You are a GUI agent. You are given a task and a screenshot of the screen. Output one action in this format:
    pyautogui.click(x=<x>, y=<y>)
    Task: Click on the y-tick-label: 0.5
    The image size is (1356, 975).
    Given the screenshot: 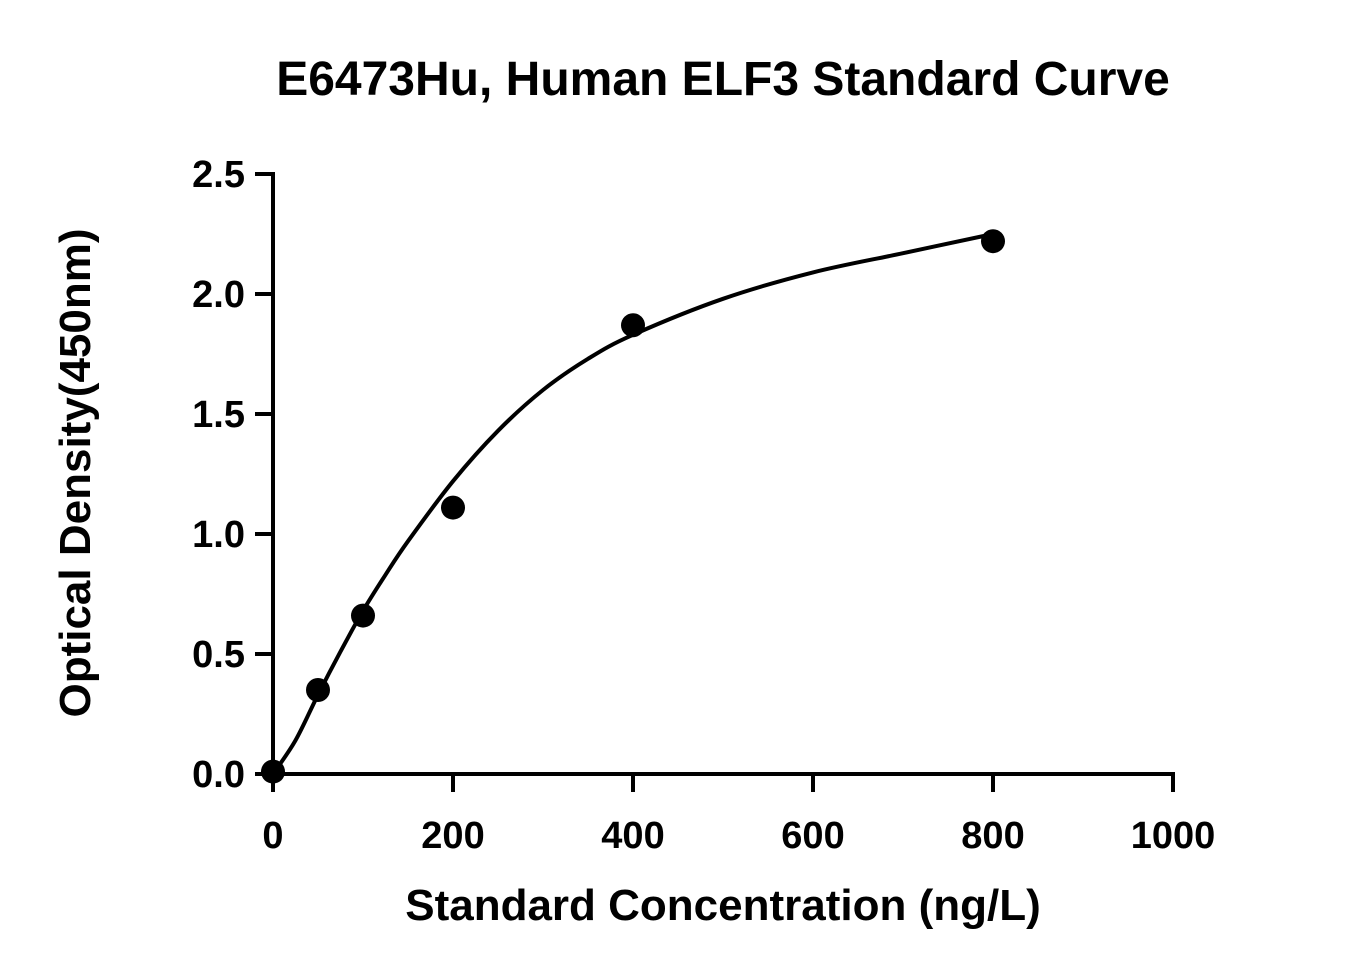 What is the action you would take?
    pyautogui.click(x=218, y=655)
    